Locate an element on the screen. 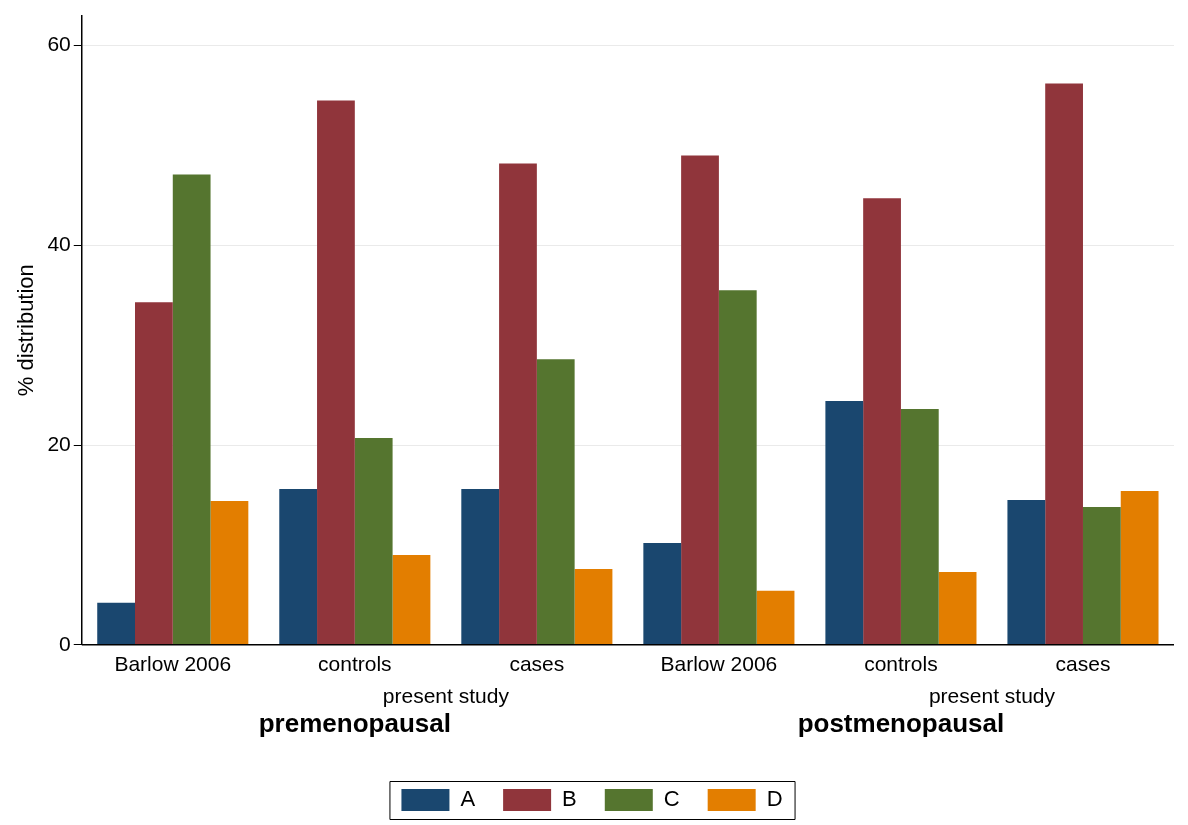 This screenshot has width=1188, height=825. legend-label: C is located at coordinates (671, 799).